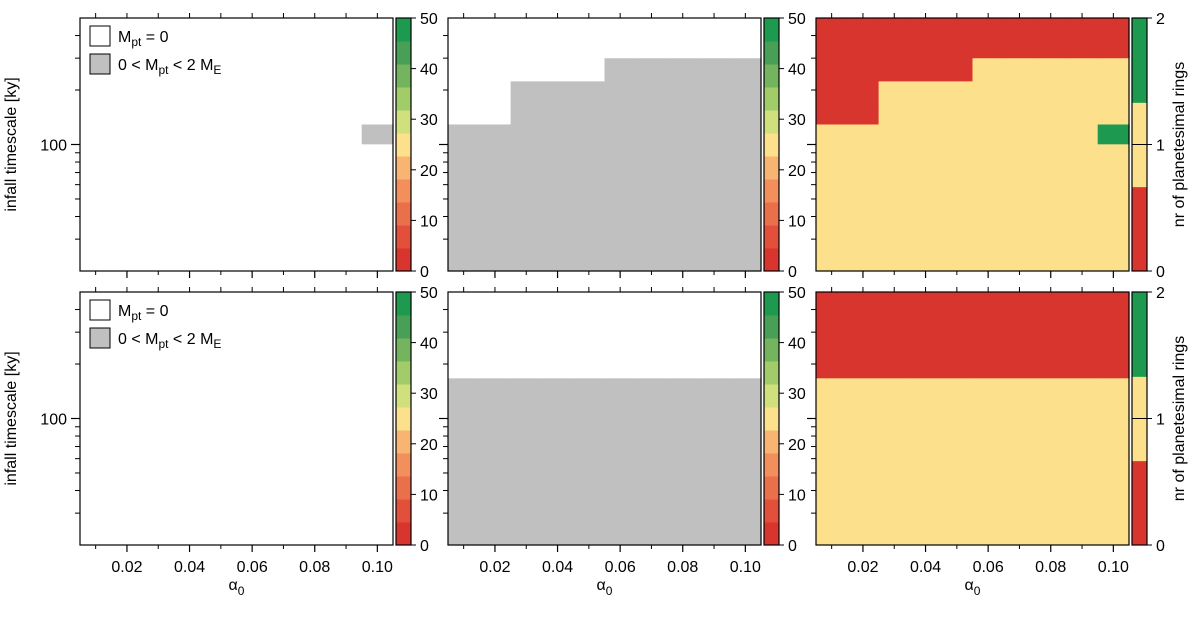 The image size is (1200, 624). What do you see at coordinates (100, 338) in the screenshot?
I see `legend-swatch` at bounding box center [100, 338].